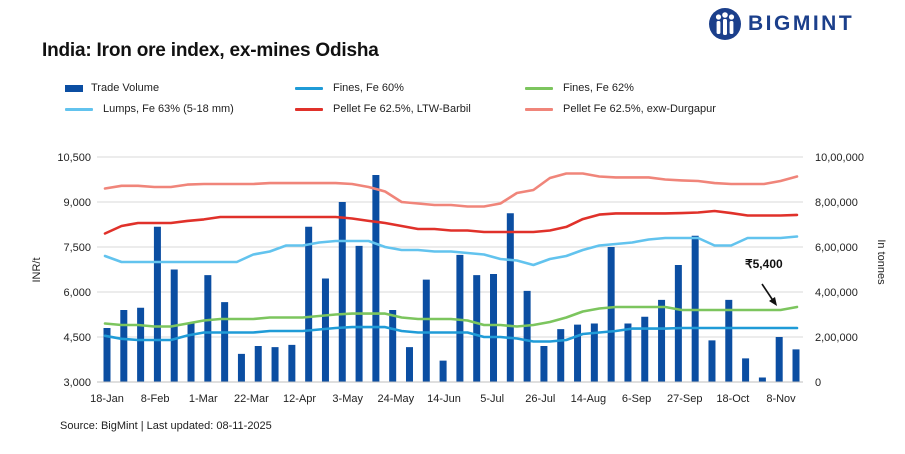 The width and height of the screenshot is (905, 454). Describe the element at coordinates (37, 269) in the screenshot. I see `y-axis-label: INR/t` at that location.